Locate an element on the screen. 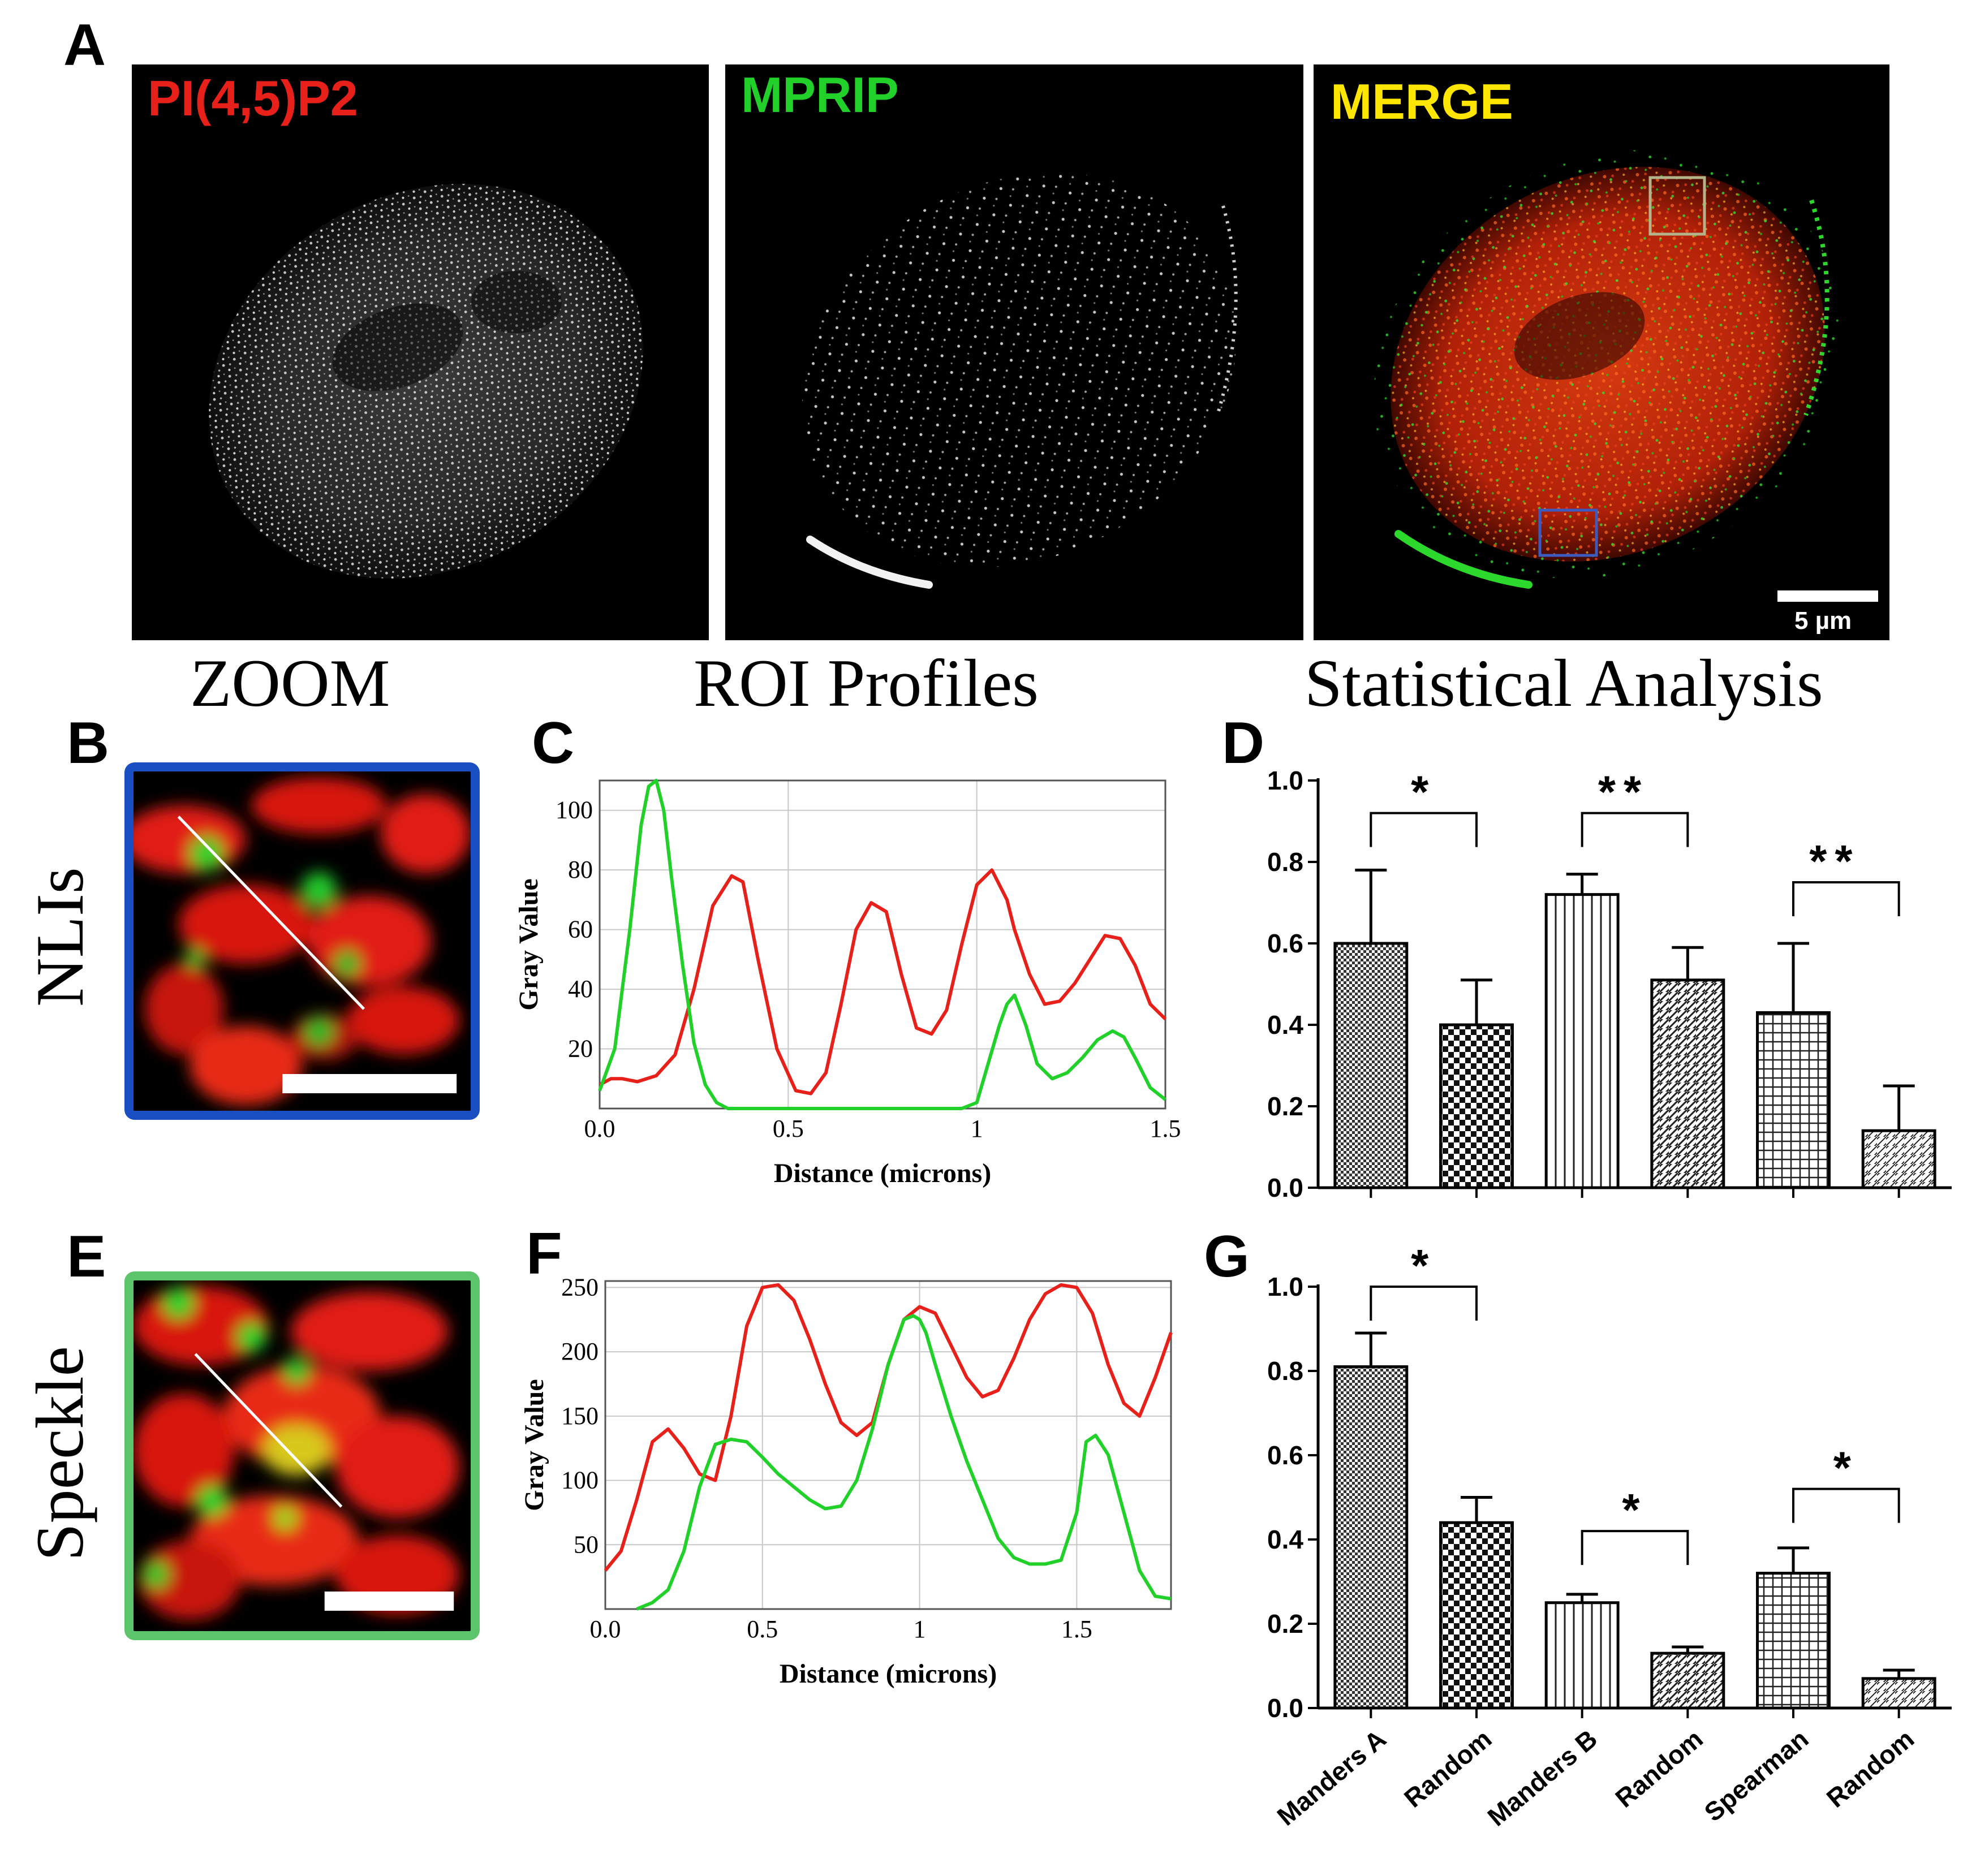 The image size is (1963, 1876). row-label-nlis: NLIs is located at coordinates (59, 937).